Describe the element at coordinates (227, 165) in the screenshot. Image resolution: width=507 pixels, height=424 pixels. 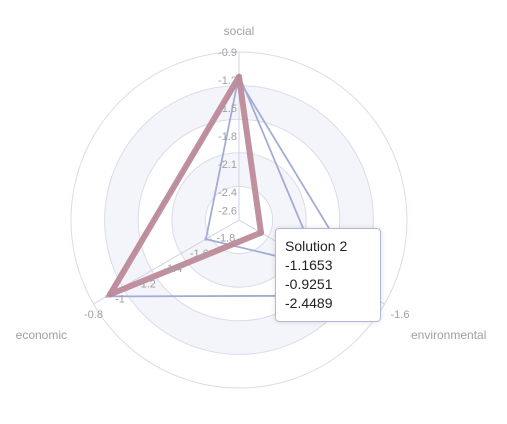
I see `axis-tick-label: -2.1` at that location.